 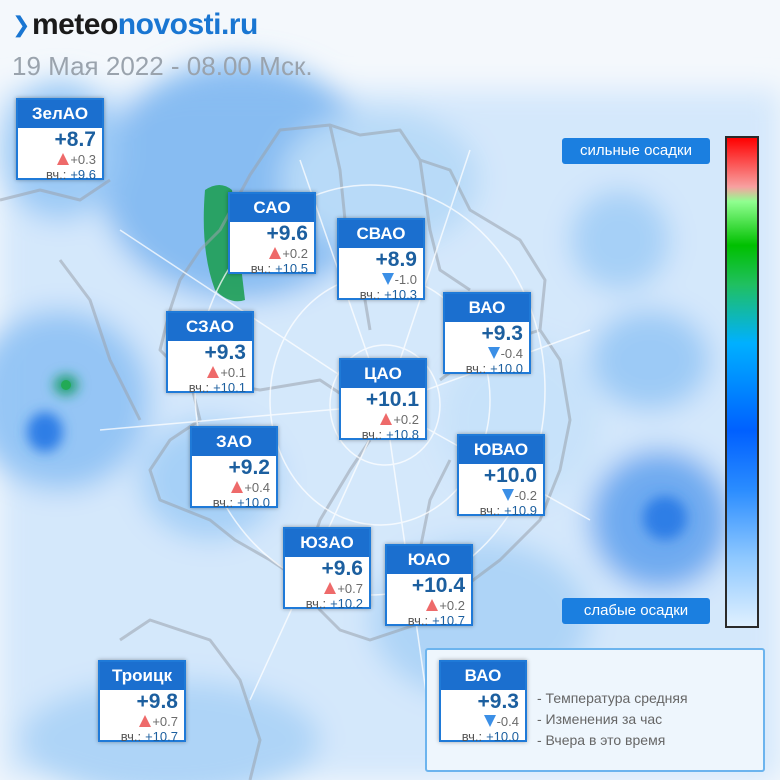 I want to click on district-temperature: +10.4, so click(x=438, y=585).